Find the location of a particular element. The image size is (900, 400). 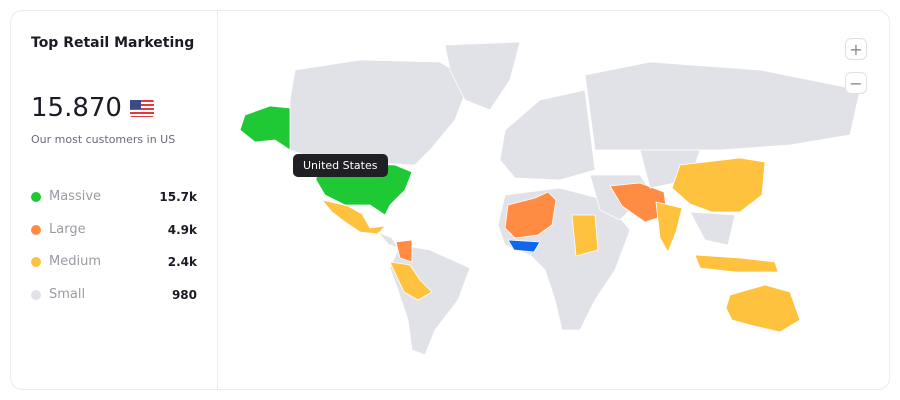

zoom-in-button: + is located at coordinates (856, 49).